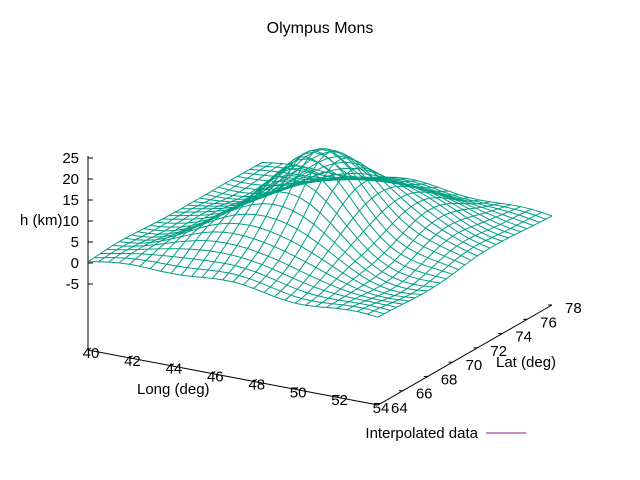 The width and height of the screenshot is (640, 480). What do you see at coordinates (75, 242) in the screenshot?
I see `z-tick-label: 5` at bounding box center [75, 242].